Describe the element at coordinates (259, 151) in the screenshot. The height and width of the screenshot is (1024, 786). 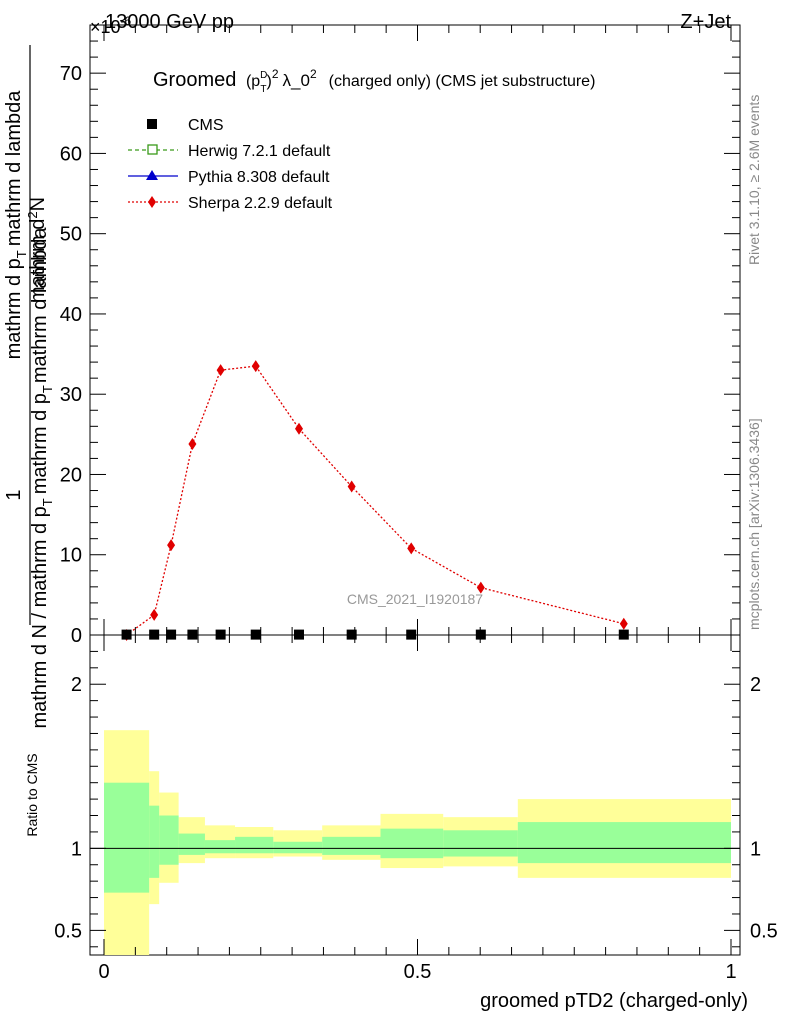
I see `legend-label-1: Herwig 7.2.1 default` at that location.